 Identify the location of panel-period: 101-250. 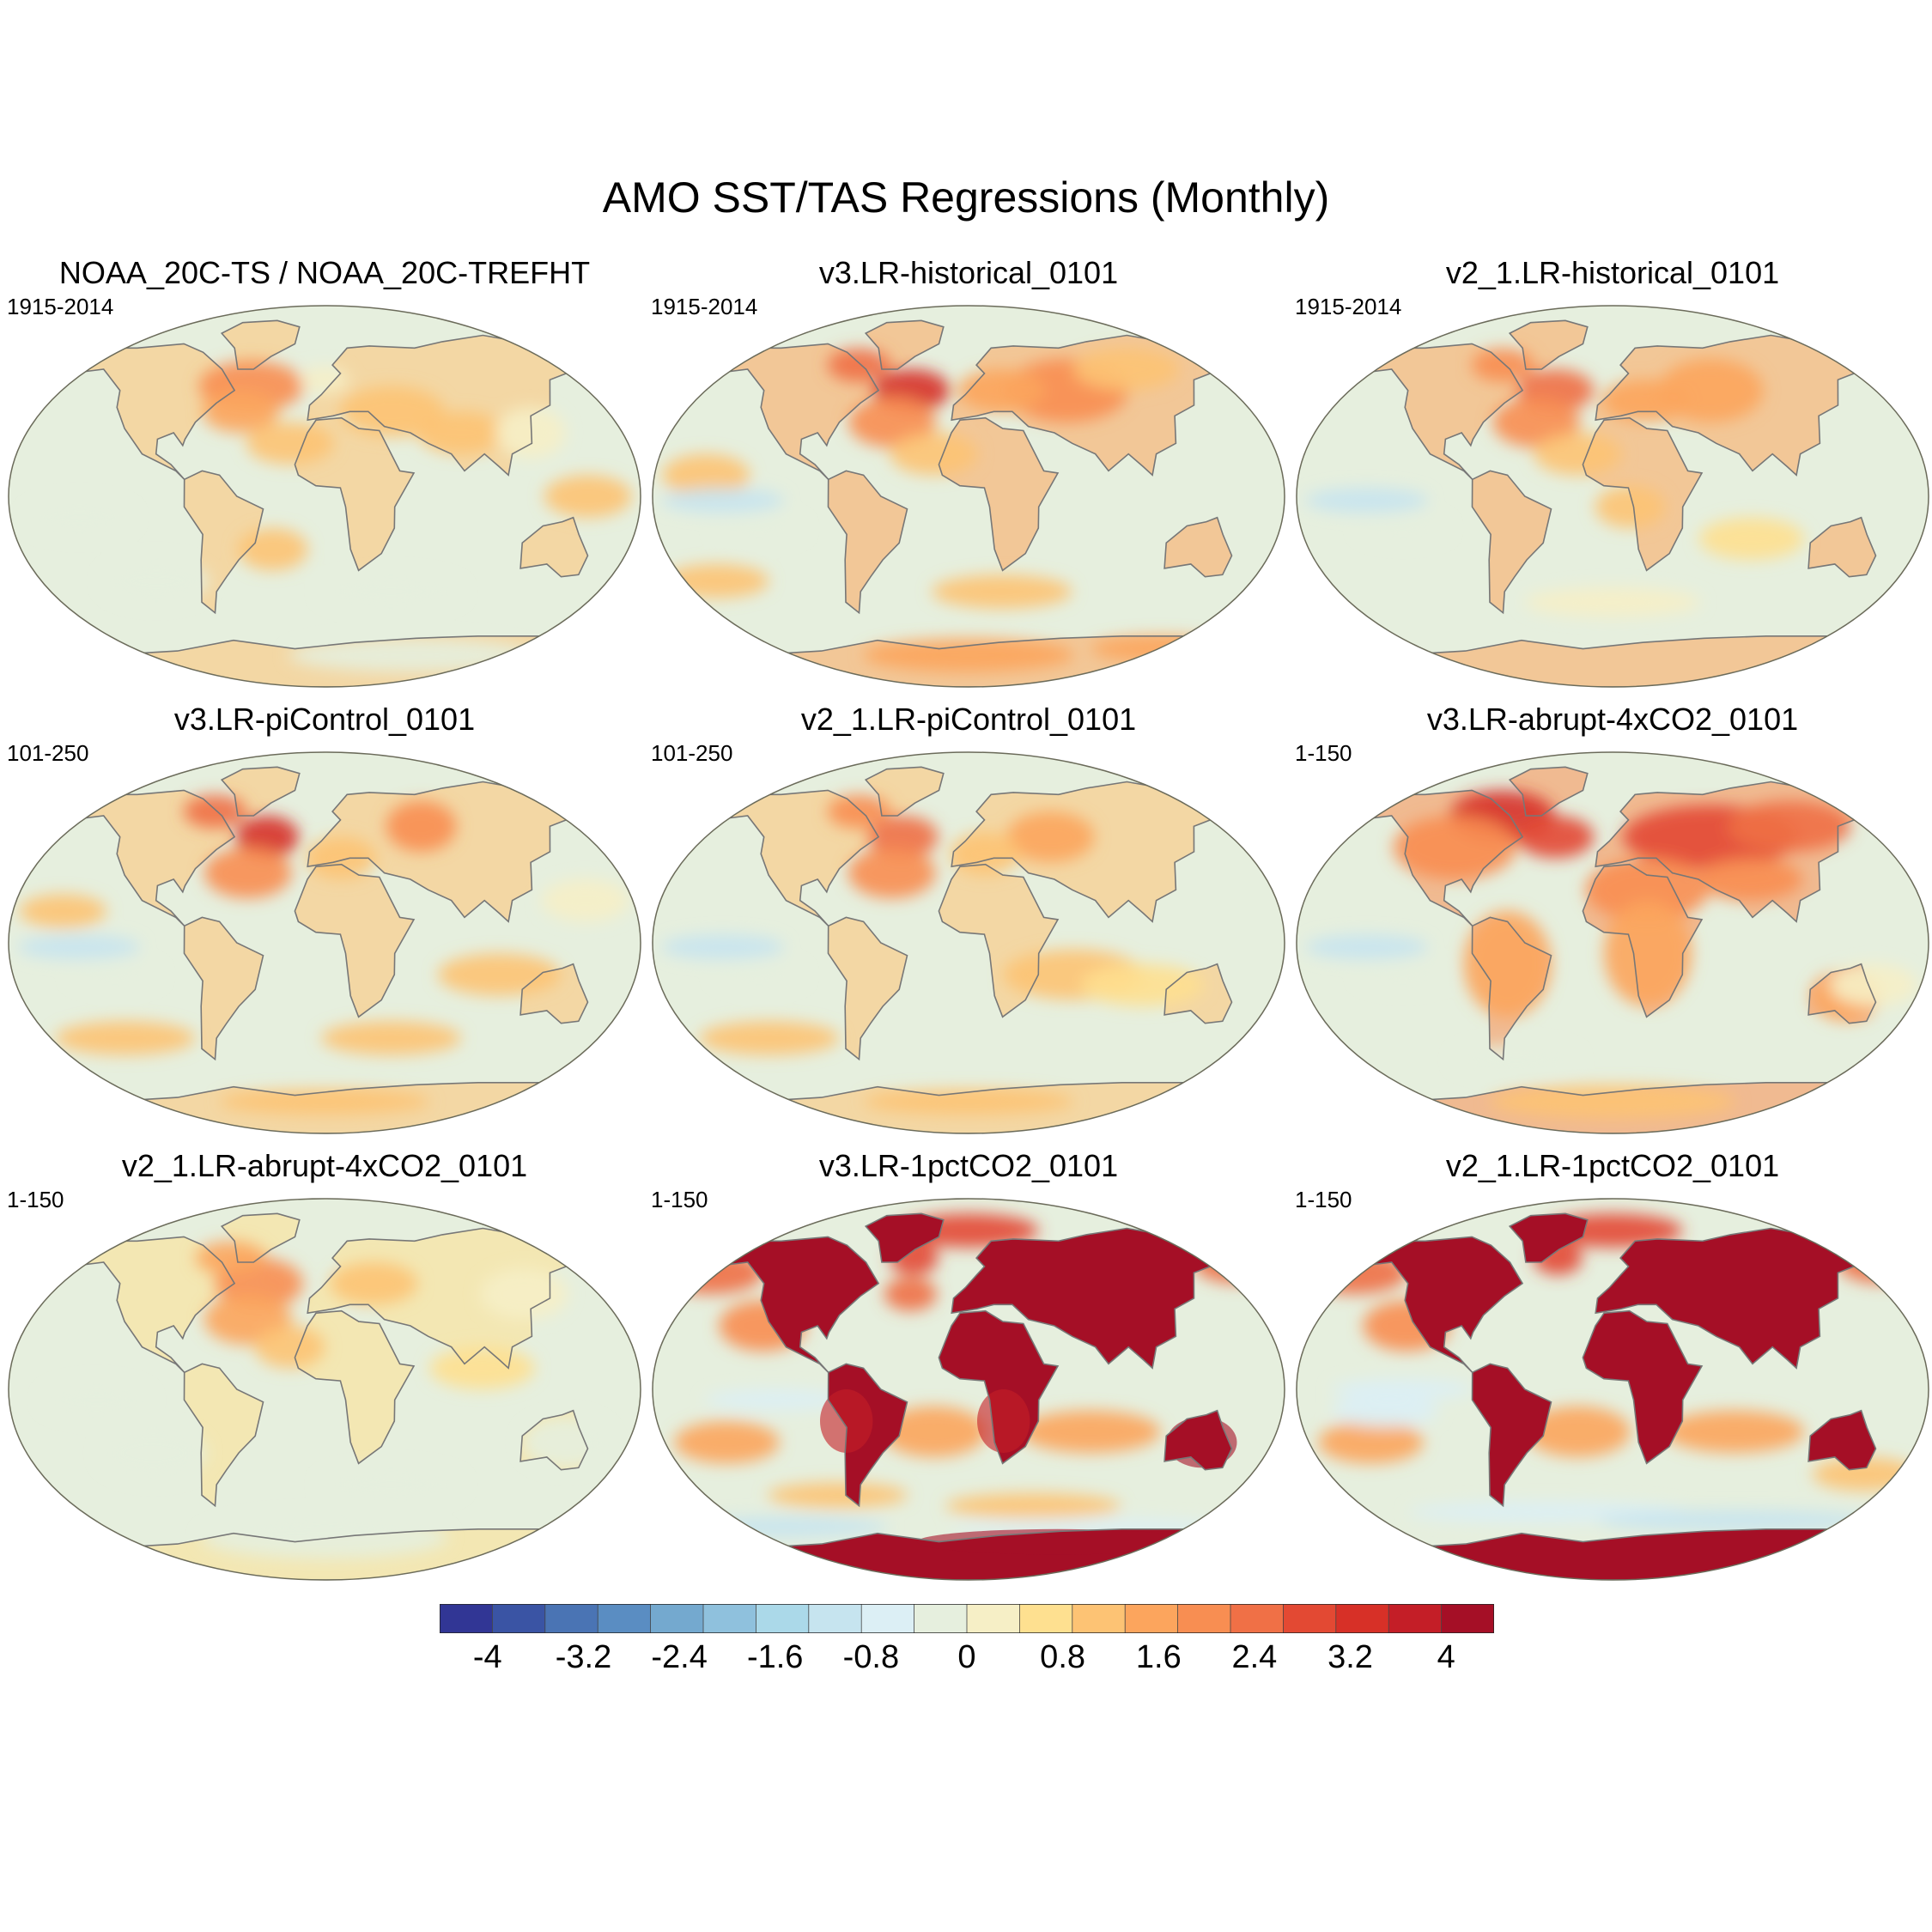
(48, 753).